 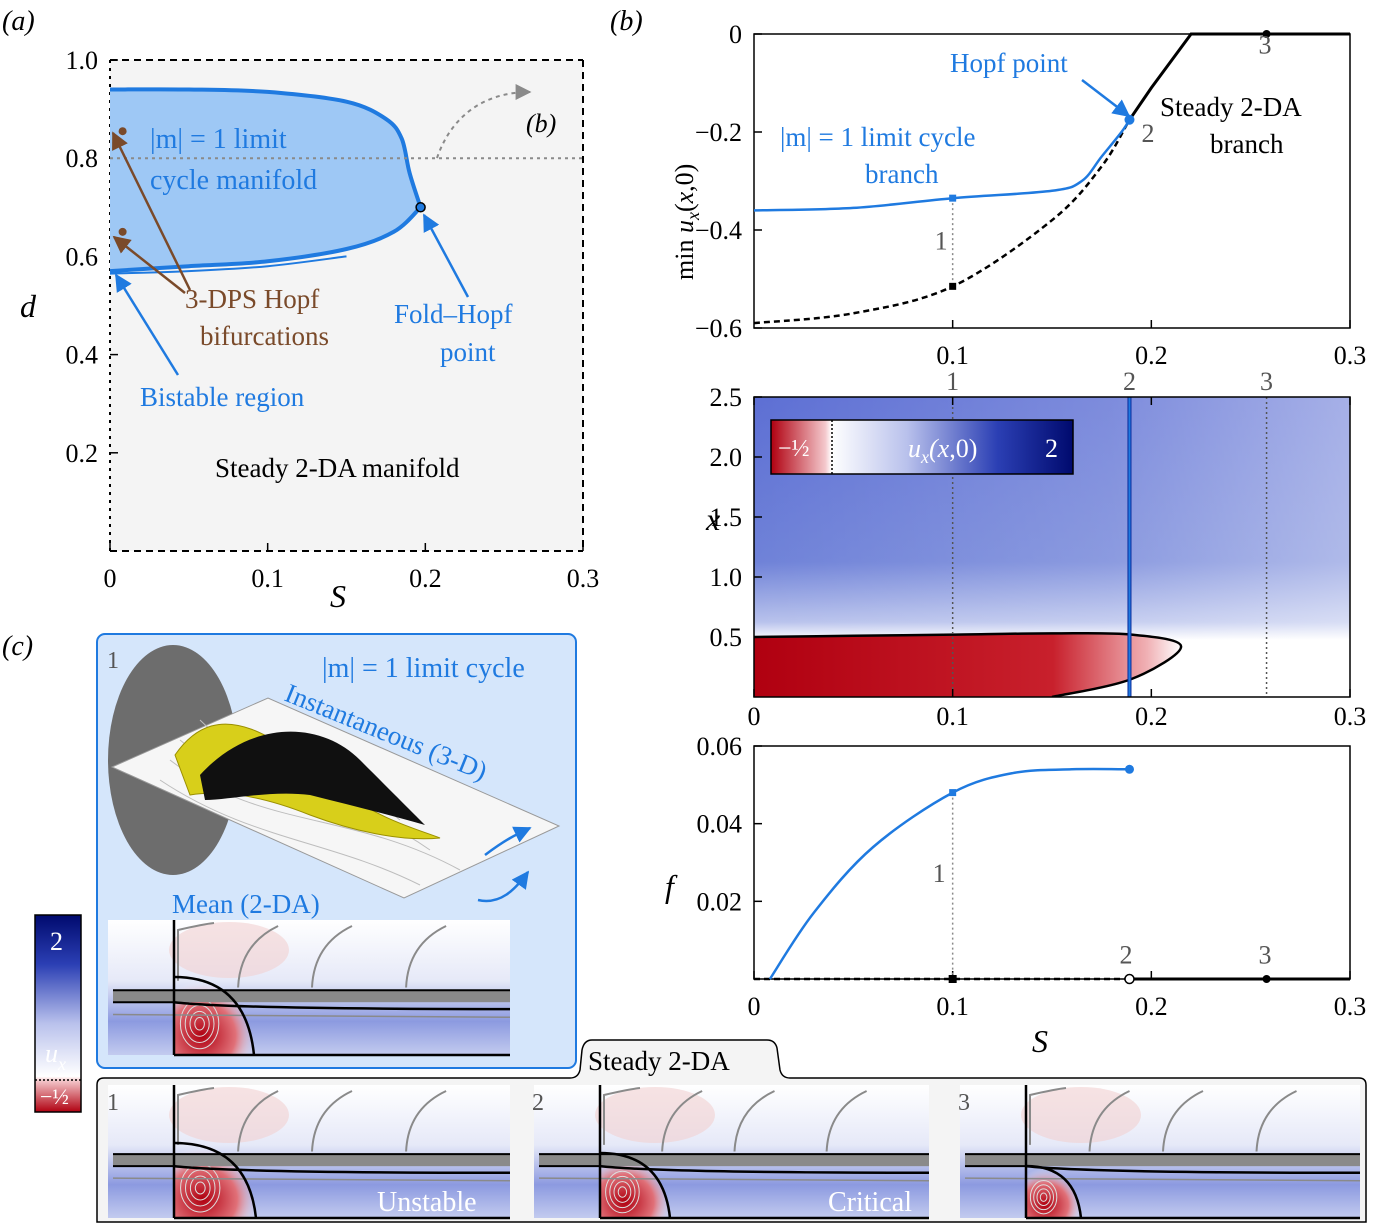 I want to click on manifold-label-2: cycle manifold, so click(x=233, y=180).